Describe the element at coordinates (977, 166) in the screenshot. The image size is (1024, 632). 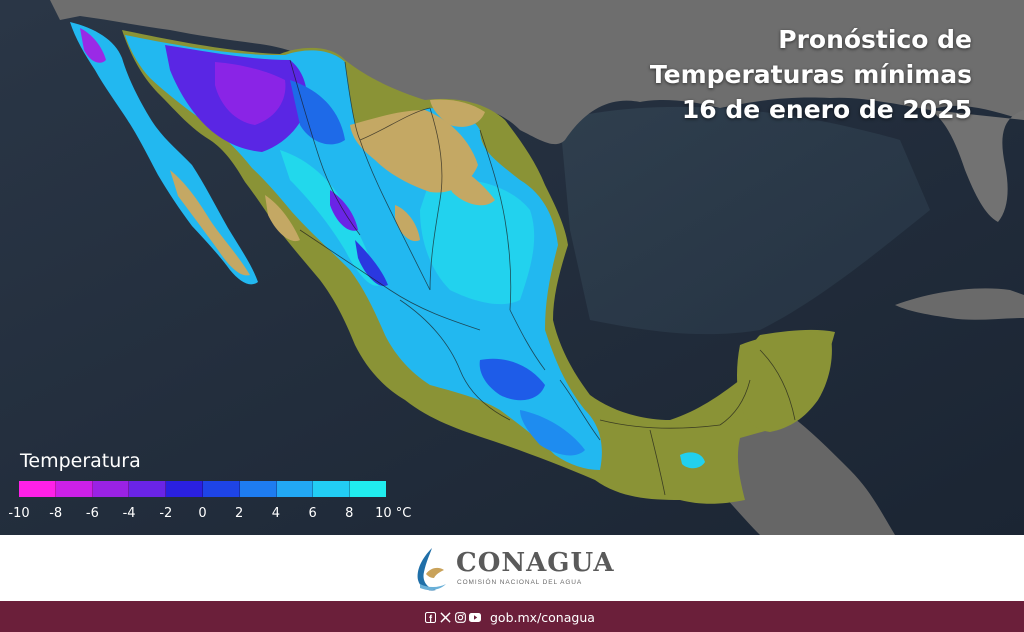
I see `florida-land` at that location.